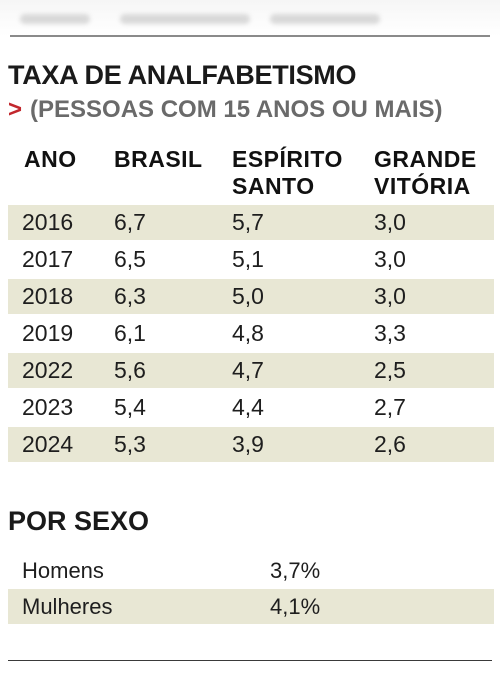 The image size is (500, 700). I want to click on cell-taxa: 4,1%, so click(295, 606).